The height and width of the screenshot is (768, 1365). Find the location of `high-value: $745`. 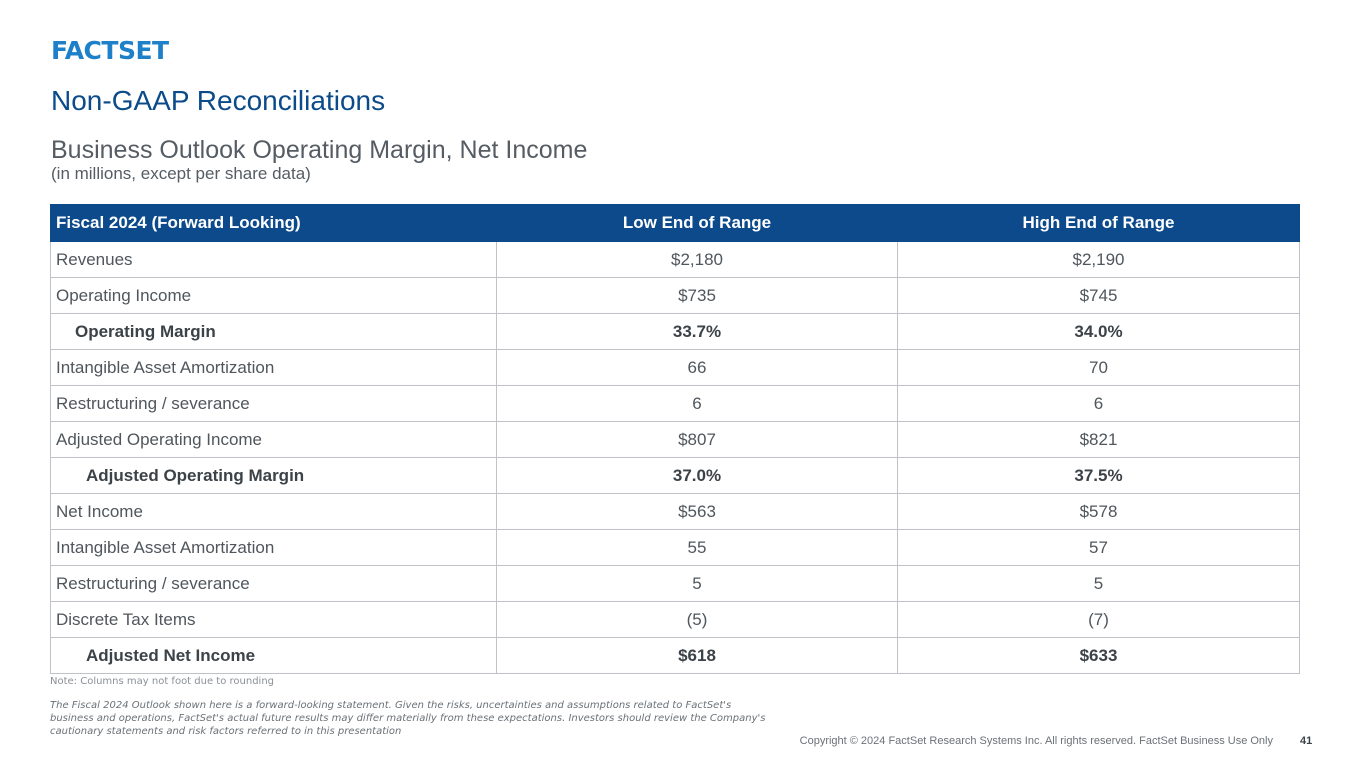

high-value: $745 is located at coordinates (1098, 295).